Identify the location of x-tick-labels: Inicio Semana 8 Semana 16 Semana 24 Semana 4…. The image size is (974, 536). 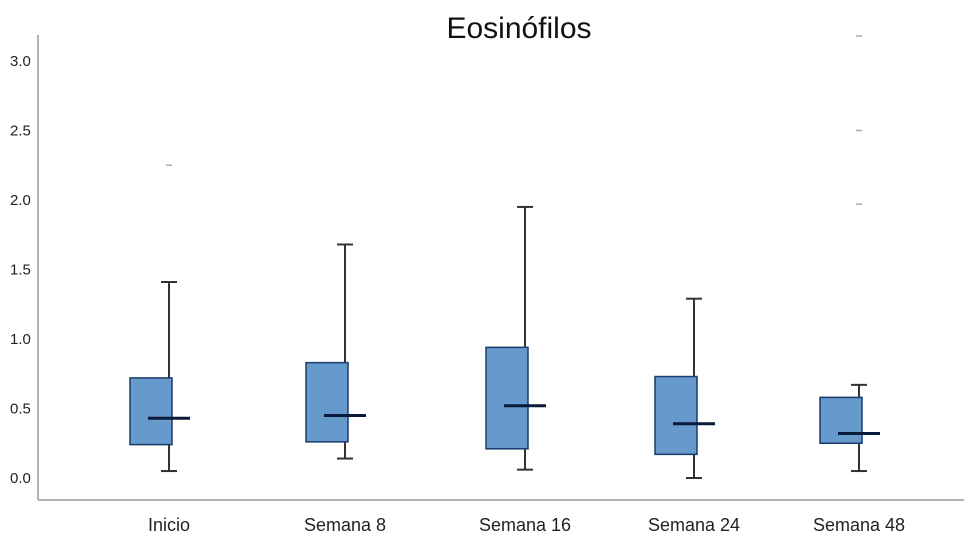
(526, 525).